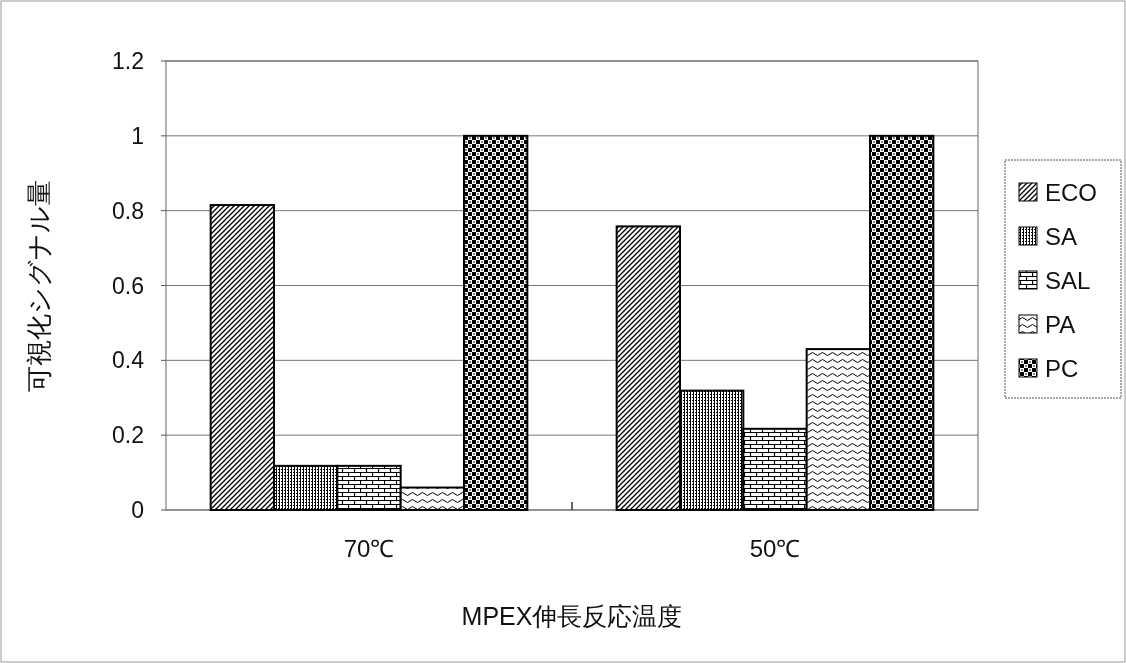 This screenshot has height=663, width=1126. What do you see at coordinates (128, 61) in the screenshot?
I see `y-tick-label: 1.2` at bounding box center [128, 61].